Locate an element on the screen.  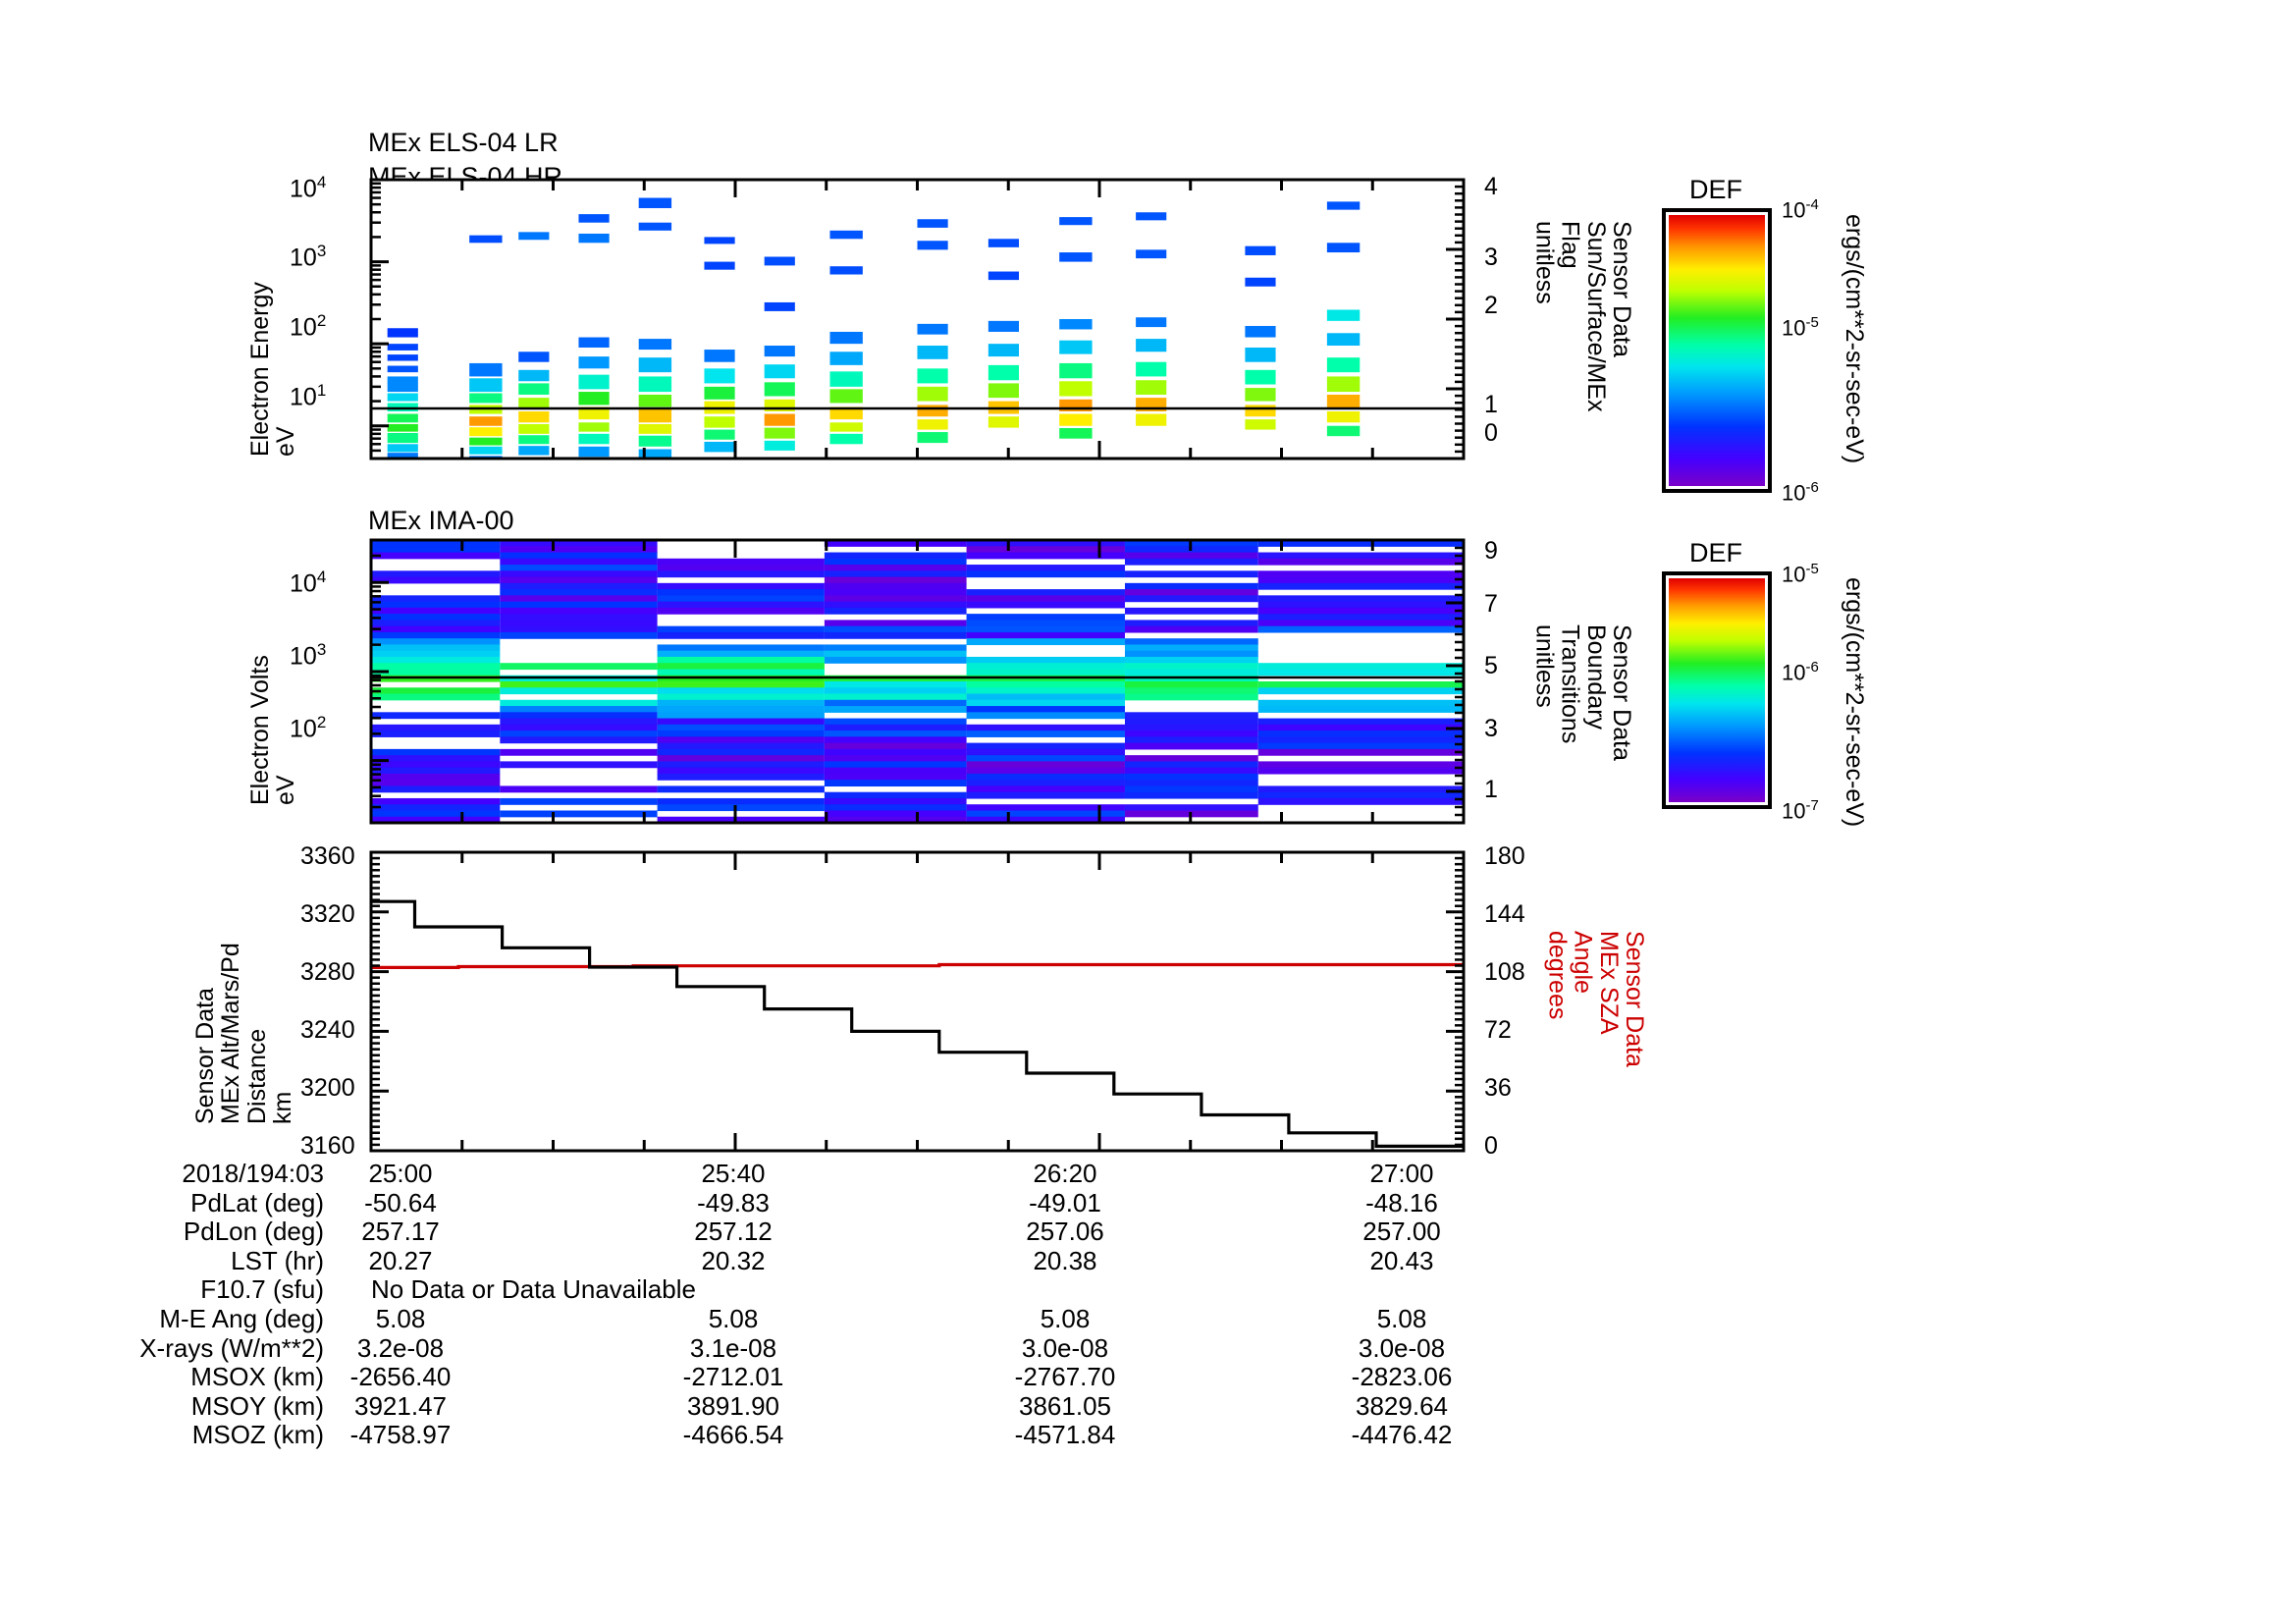
colorbar2-tick-2: 10⁻⁷ is located at coordinates (1801, 810).